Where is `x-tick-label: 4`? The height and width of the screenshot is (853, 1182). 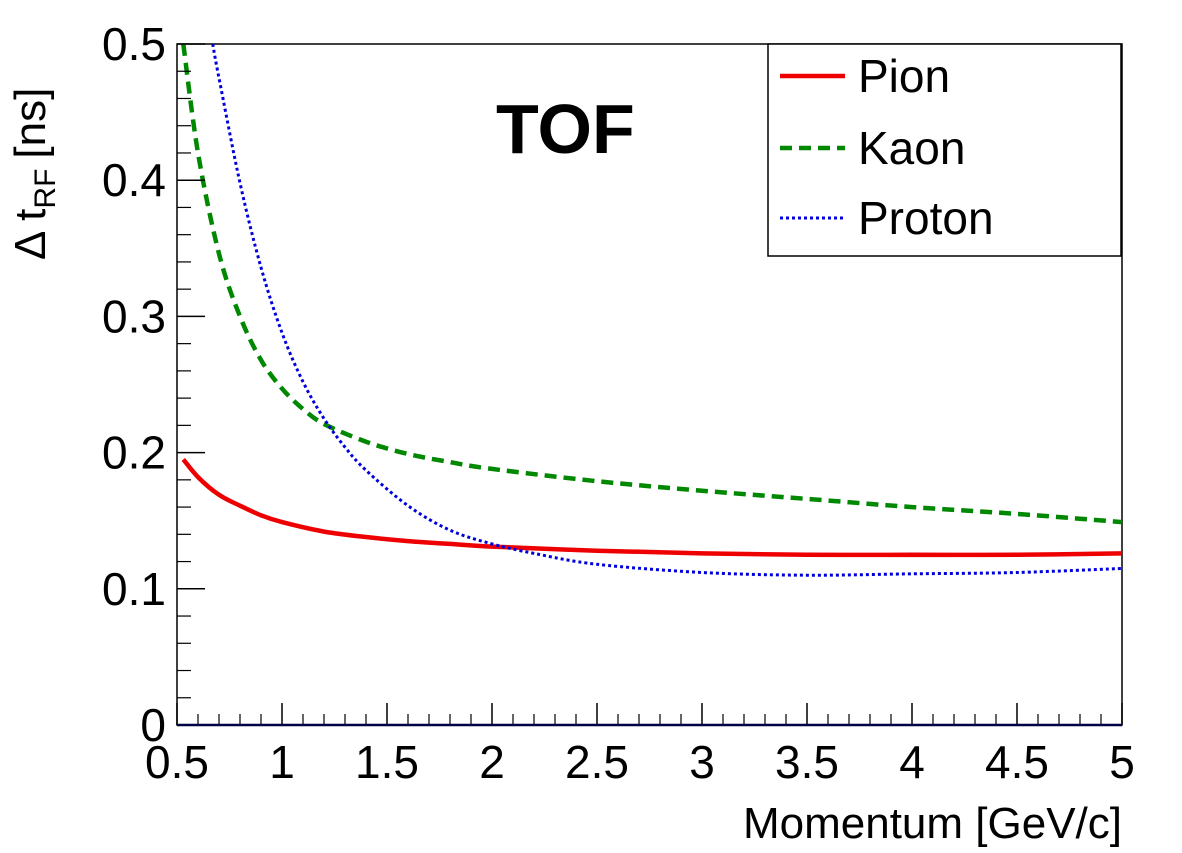
x-tick-label: 4 is located at coordinates (912, 762).